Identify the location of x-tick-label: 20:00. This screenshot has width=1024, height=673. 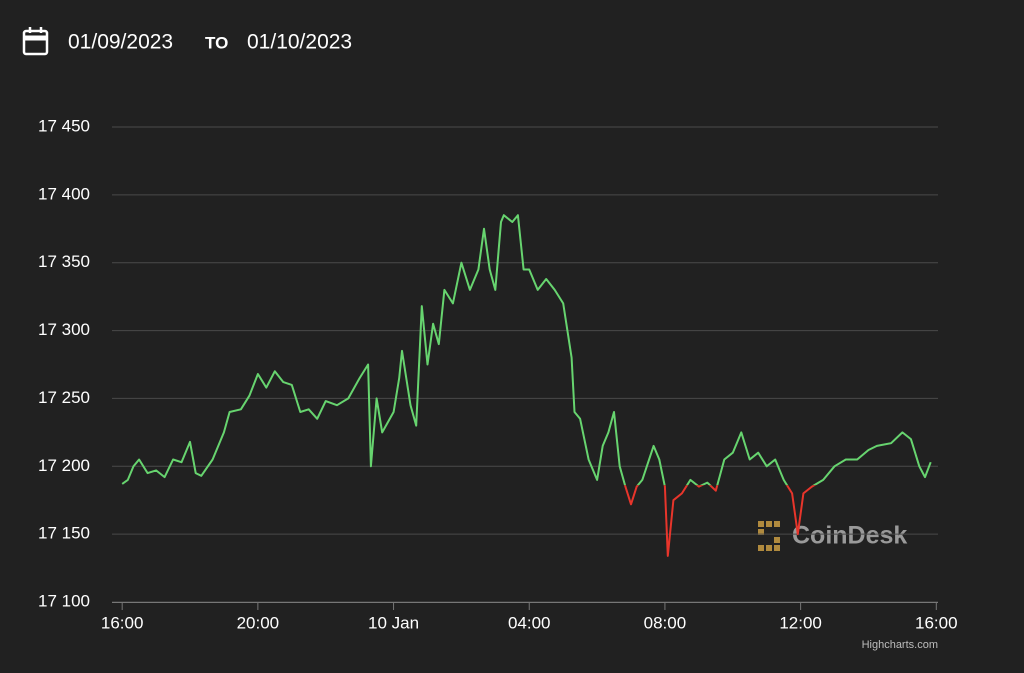
(258, 622).